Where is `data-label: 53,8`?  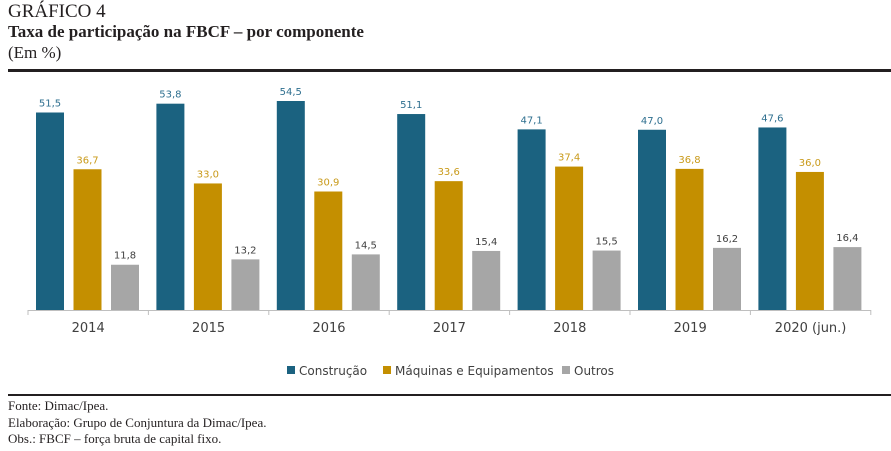 data-label: 53,8 is located at coordinates (170, 95).